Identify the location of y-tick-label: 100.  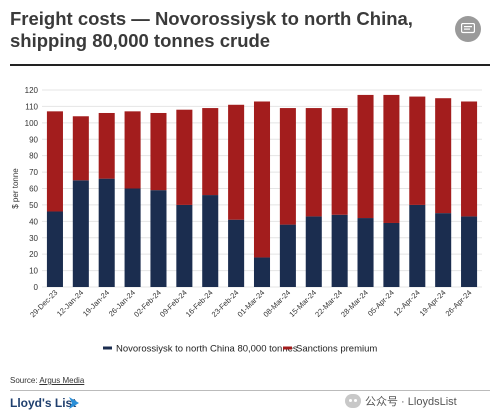
(32, 123).